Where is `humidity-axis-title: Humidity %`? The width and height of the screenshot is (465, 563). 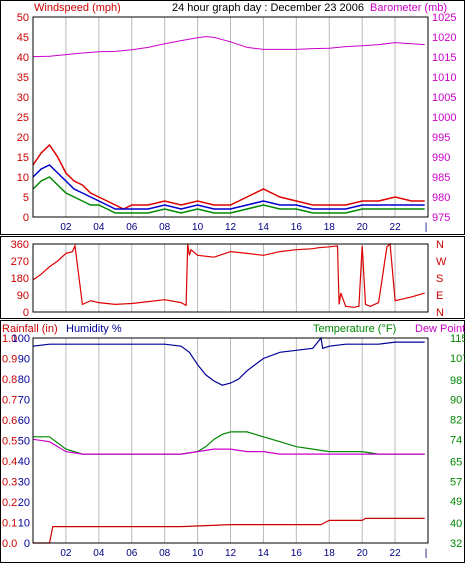
humidity-axis-title: Humidity % is located at coordinates (94, 329).